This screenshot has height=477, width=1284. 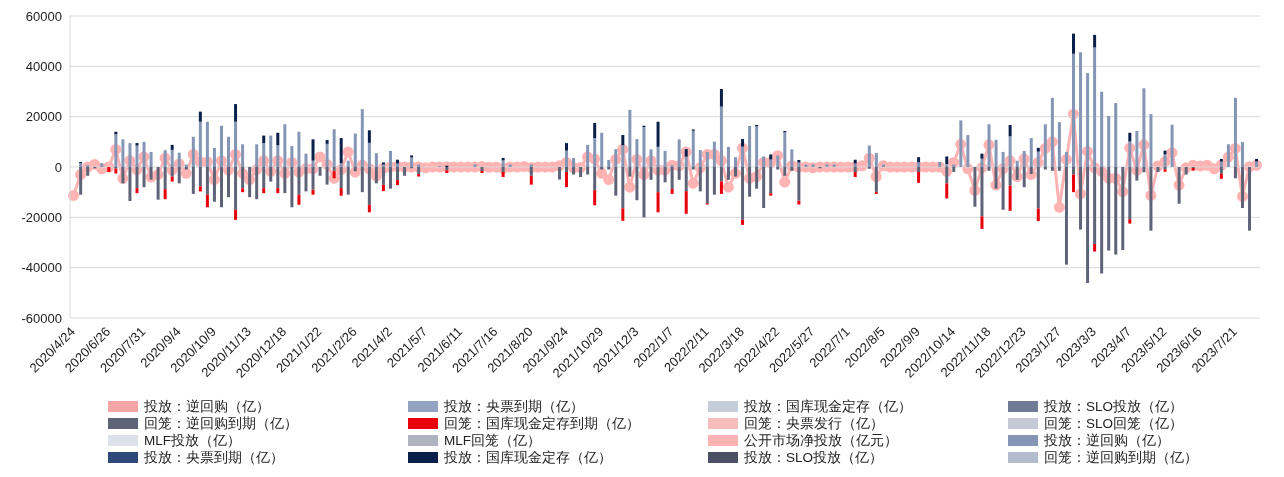 I want to click on y-tick-label: 40000, so click(x=43, y=66).